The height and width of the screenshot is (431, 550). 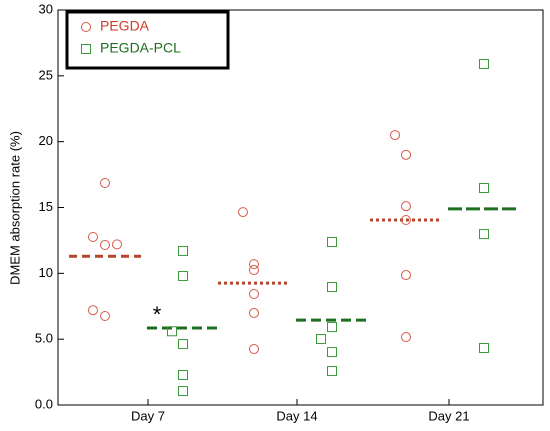 I want to click on legend-label: PEGDA-PCL, so click(x=140, y=48).